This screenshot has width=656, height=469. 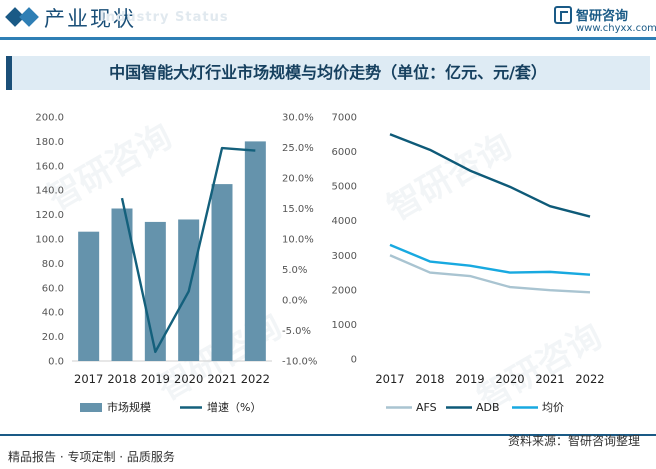 What do you see at coordinates (298, 118) in the screenshot?
I see `right-axis-tick-label: 30.0%` at bounding box center [298, 118].